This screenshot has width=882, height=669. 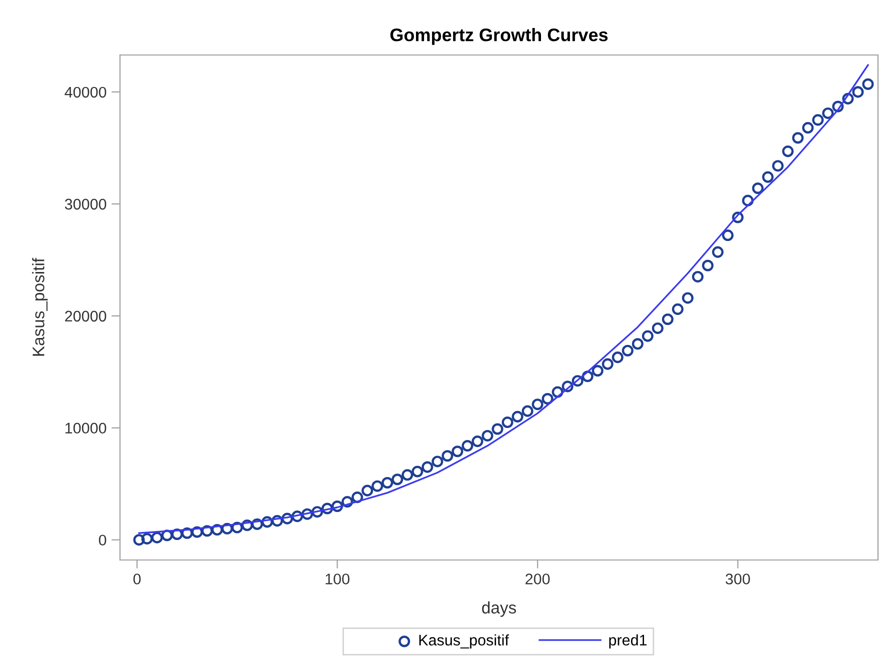 What do you see at coordinates (338, 579) in the screenshot?
I see `x-tick-label: 100` at bounding box center [338, 579].